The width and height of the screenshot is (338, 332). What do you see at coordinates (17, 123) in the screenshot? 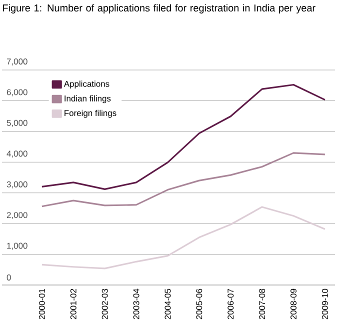
I see `y-tick-label: 5,000` at bounding box center [17, 123].